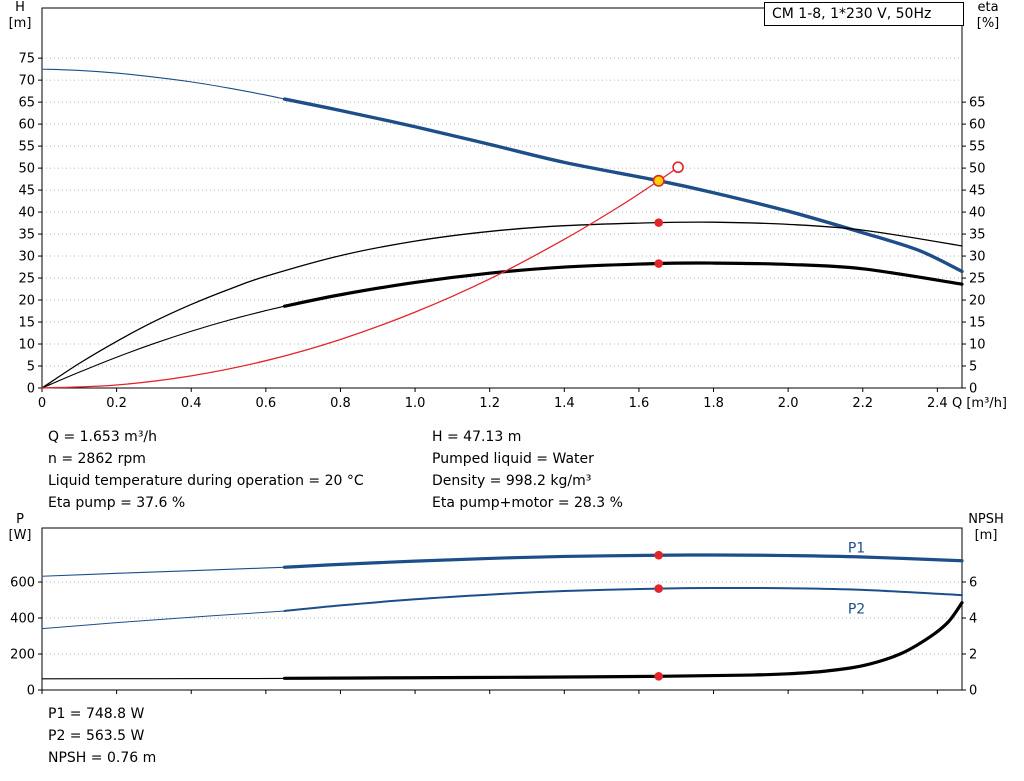 The height and width of the screenshot is (781, 1024). I want to click on p1-dot, so click(658, 555).